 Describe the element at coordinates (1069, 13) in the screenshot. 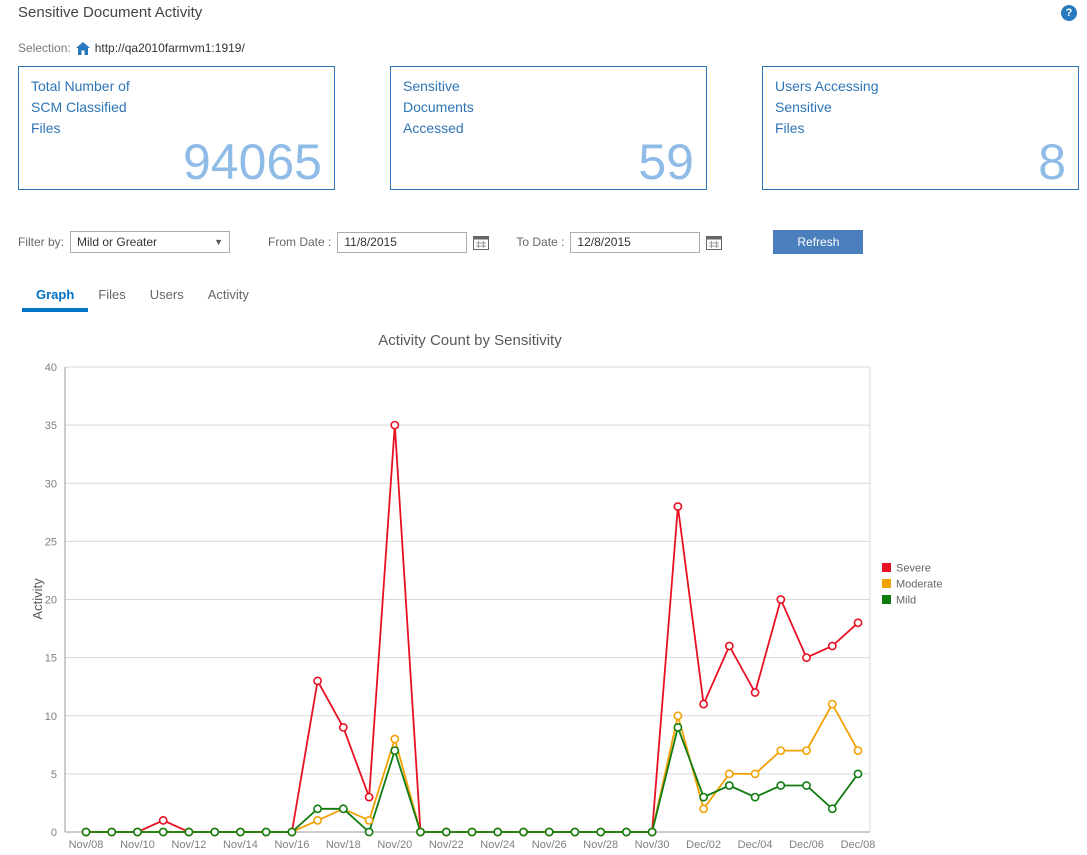

I see `help-icon: ?` at that location.